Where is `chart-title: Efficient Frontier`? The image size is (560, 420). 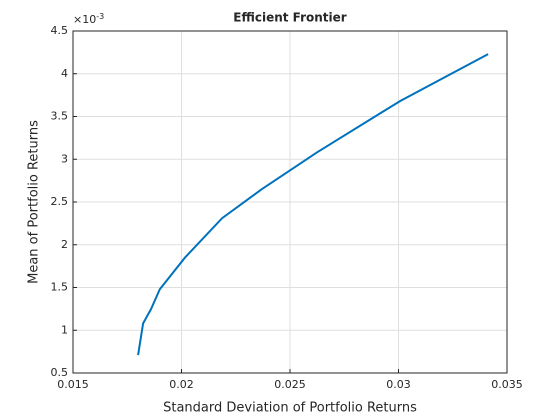
chart-title: Efficient Frontier is located at coordinates (290, 18).